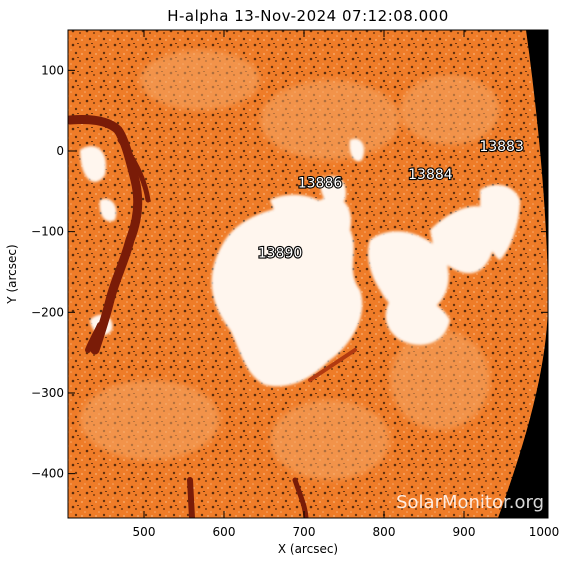  Describe the element at coordinates (320, 183) in the screenshot. I see `active-region-13886: 13886` at that location.